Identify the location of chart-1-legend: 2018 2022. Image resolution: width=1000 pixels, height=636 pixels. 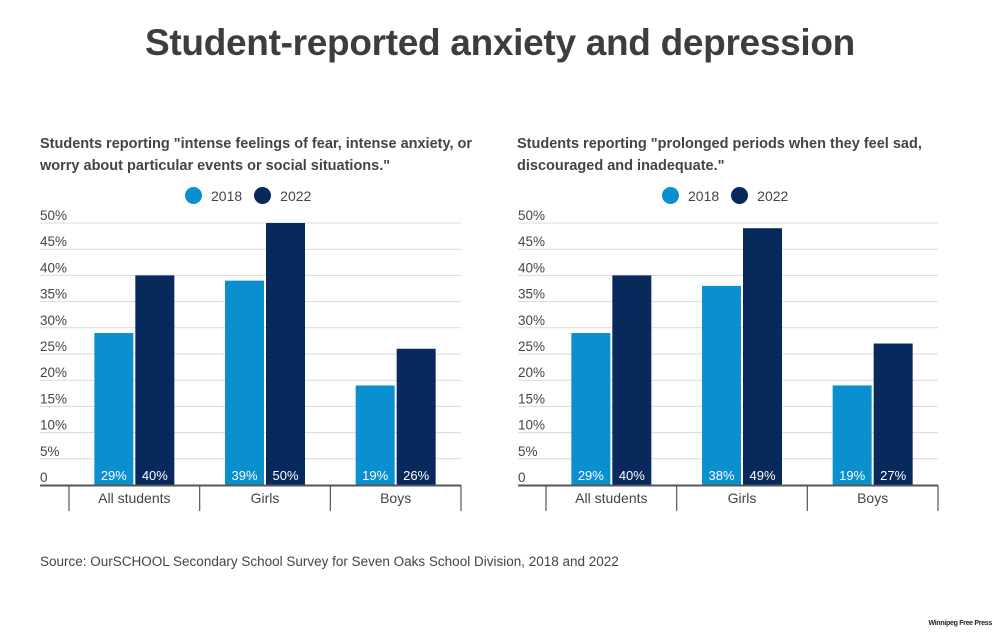
(254, 195).